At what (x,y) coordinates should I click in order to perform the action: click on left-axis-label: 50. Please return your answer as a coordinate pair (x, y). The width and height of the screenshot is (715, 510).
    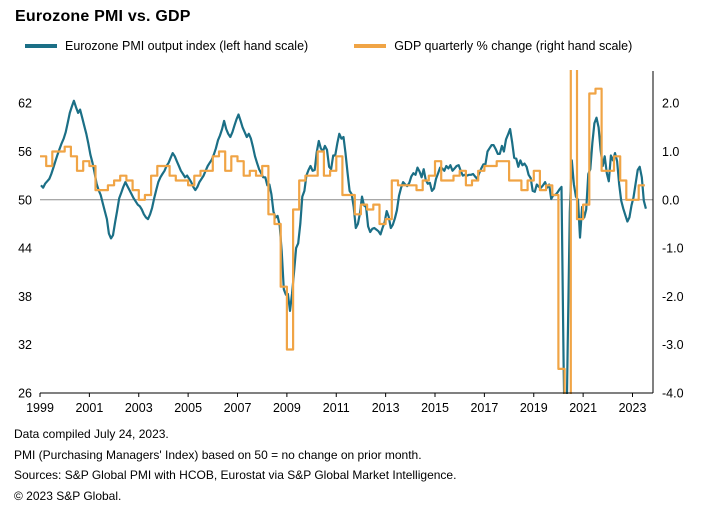
    Looking at the image, I should click on (25, 200).